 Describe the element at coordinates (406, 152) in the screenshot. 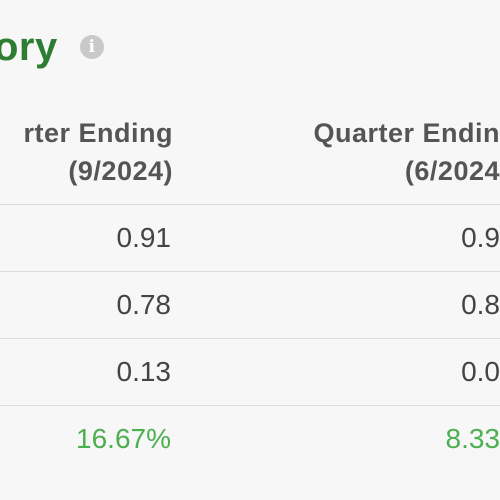

I see `column-header-q-jun-2024: Quarter Endin (6/2024` at that location.